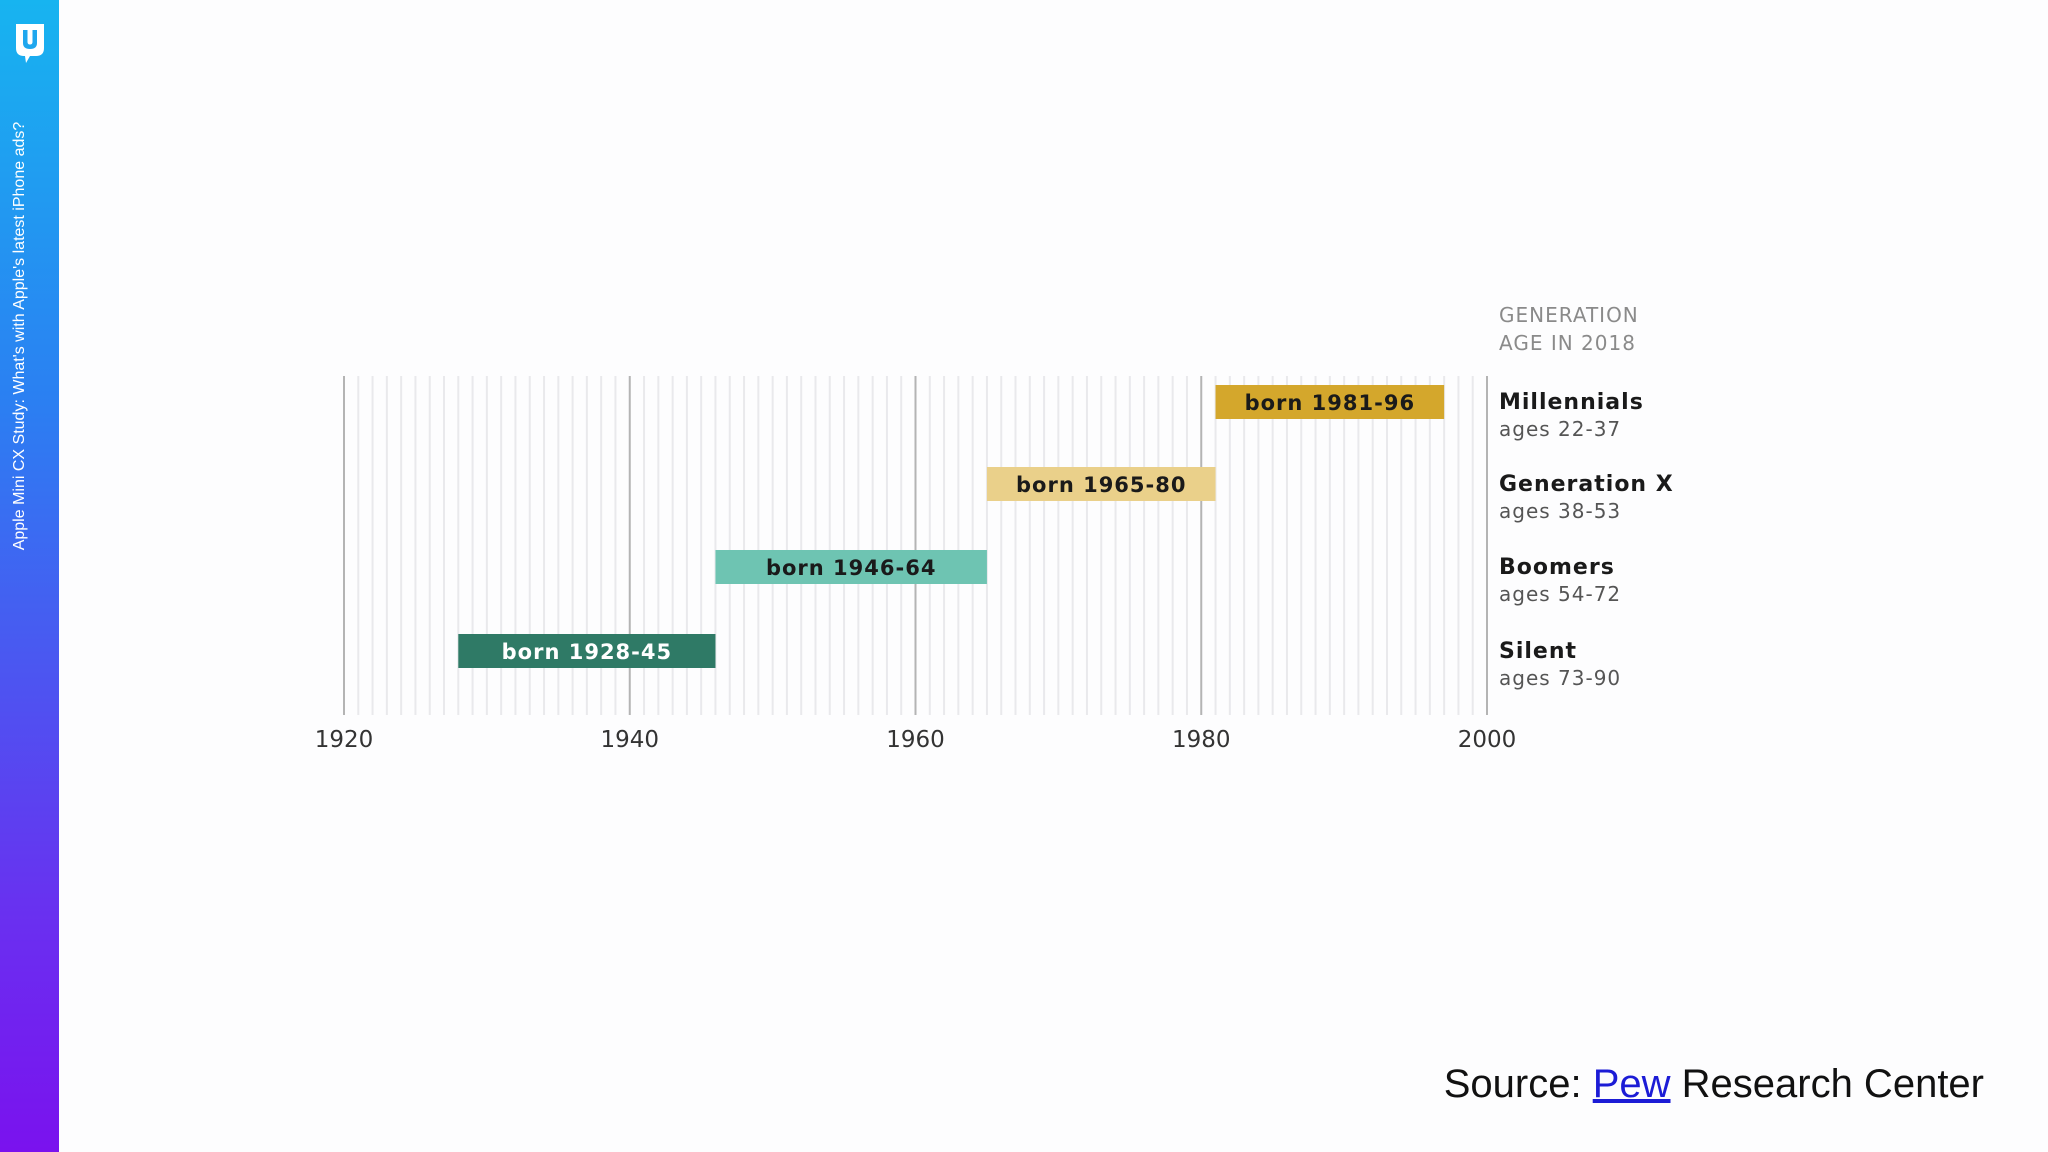 The image size is (2048, 1152). I want to click on series-ages: ages 54-72, so click(1560, 594).